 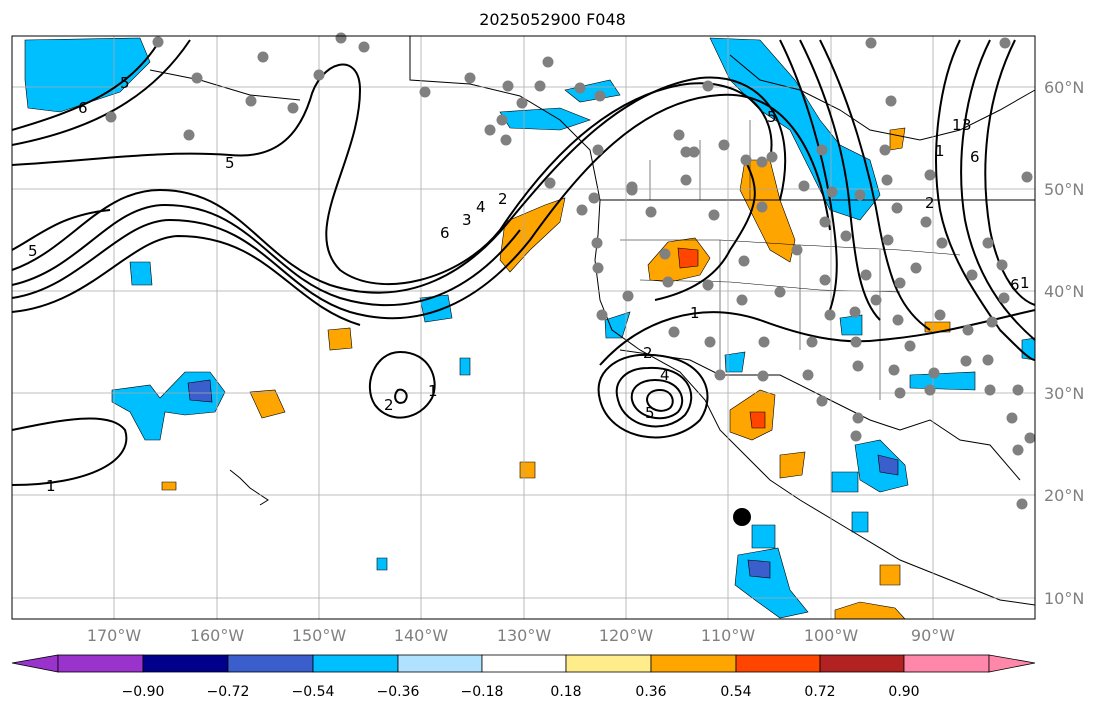 I want to click on lat-label: 10°N, so click(x=1064, y=598).